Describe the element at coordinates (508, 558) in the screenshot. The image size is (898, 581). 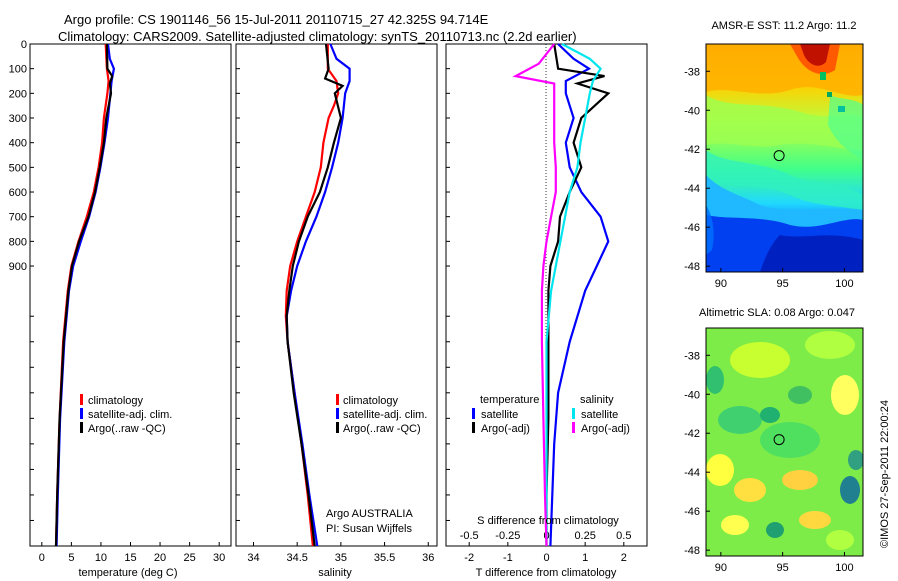
I see `x-tick-label: -1` at that location.